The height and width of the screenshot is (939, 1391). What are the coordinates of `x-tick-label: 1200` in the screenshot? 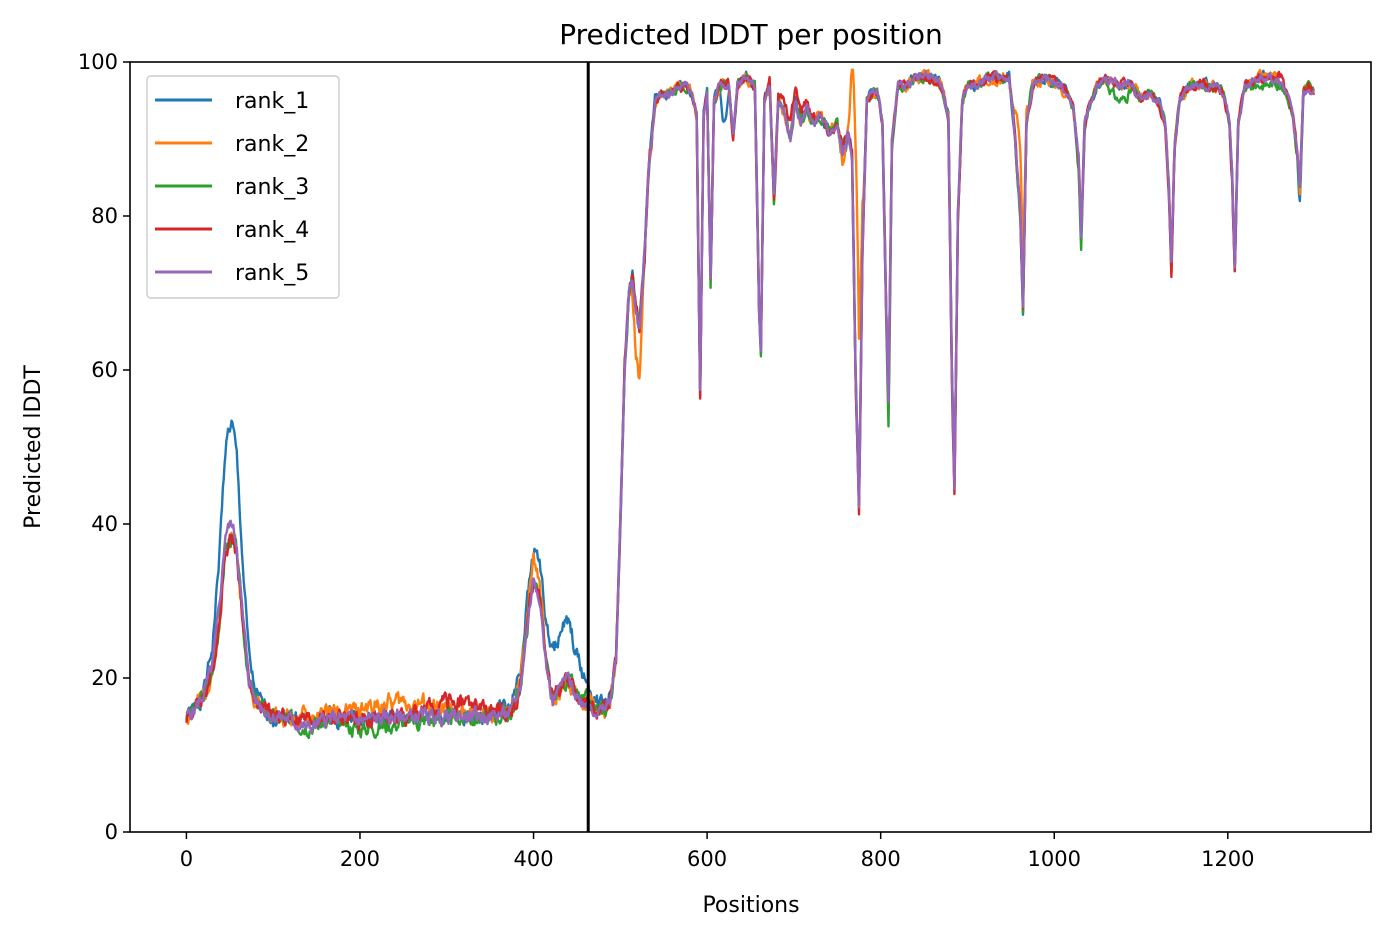 It's located at (1227, 859).